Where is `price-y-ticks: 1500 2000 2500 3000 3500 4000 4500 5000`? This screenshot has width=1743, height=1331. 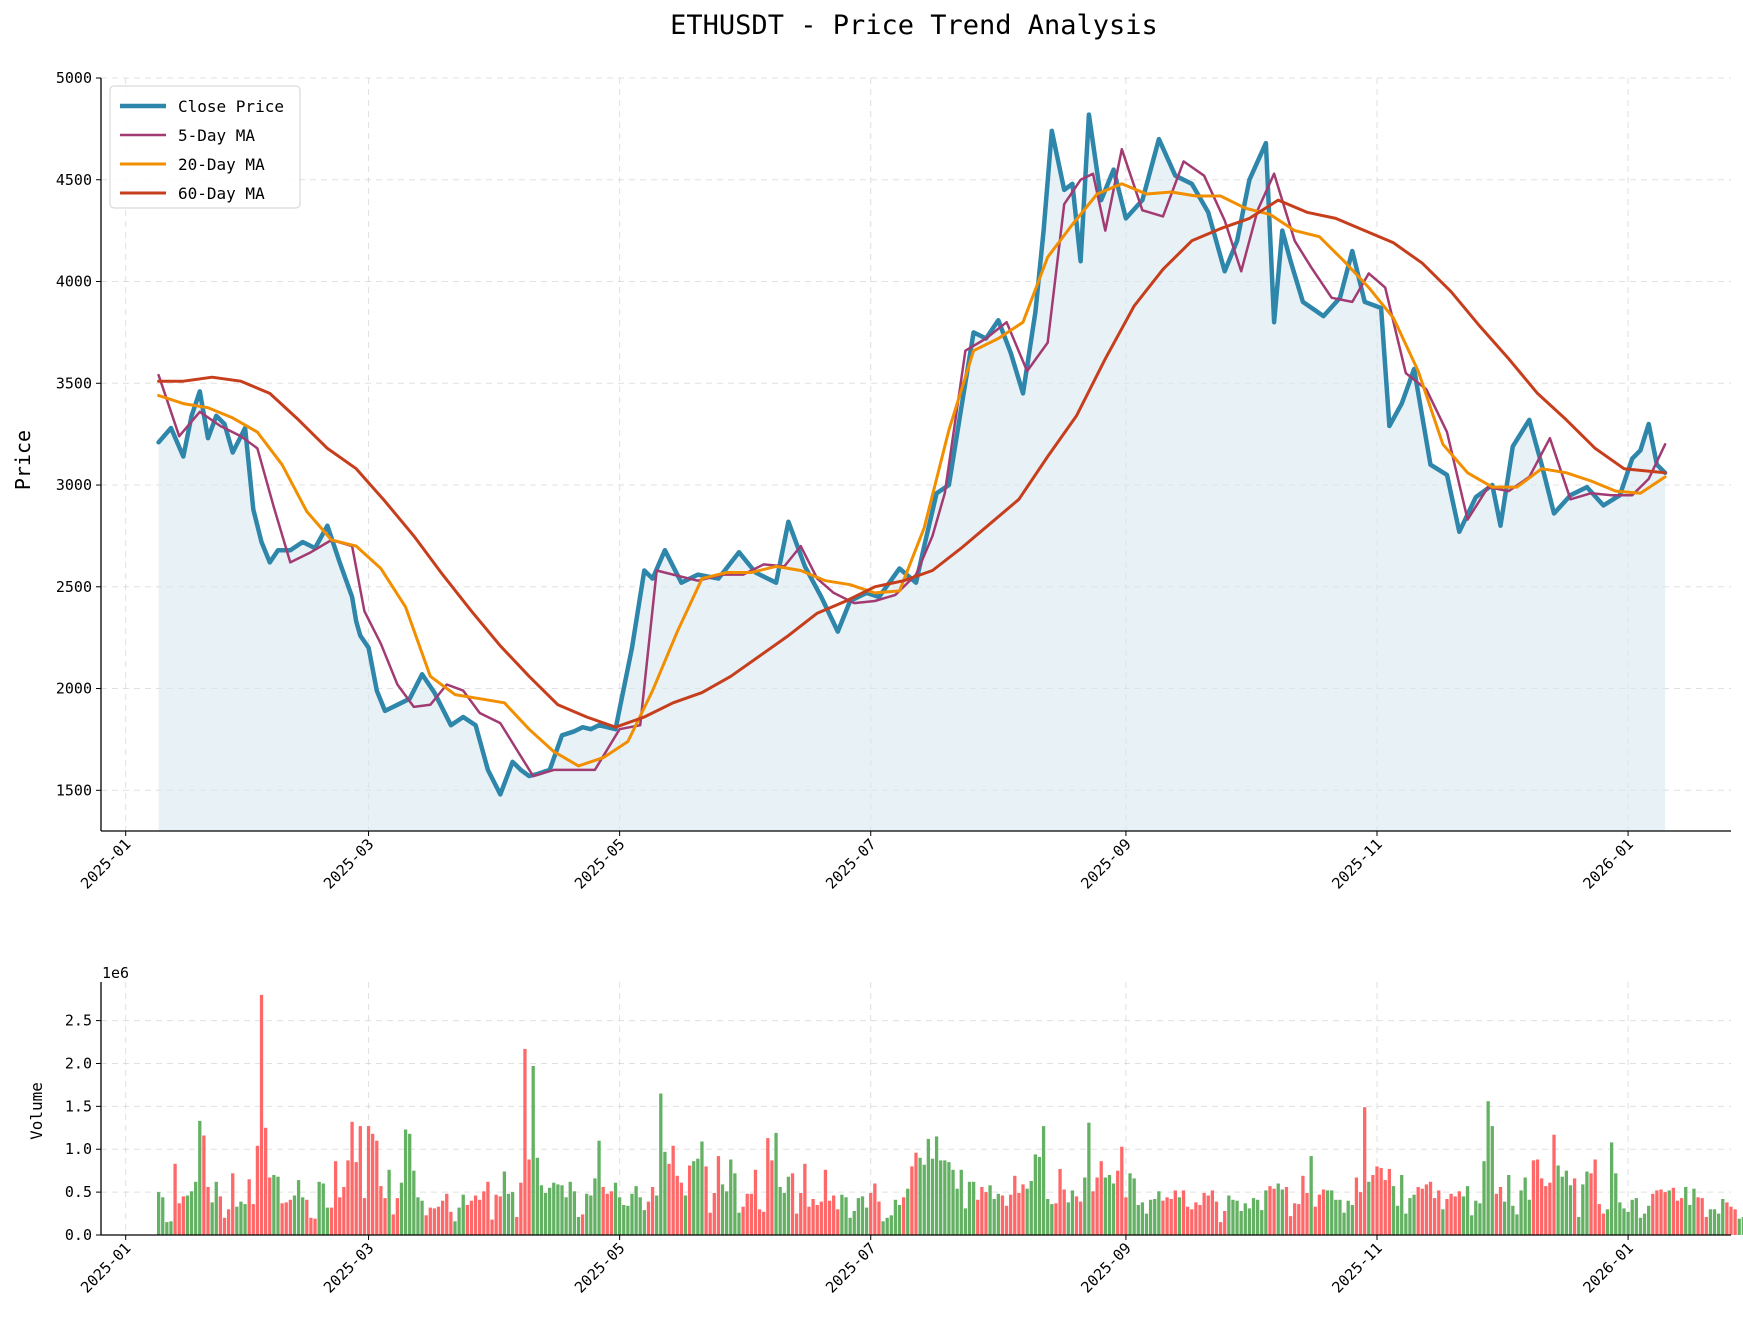 price-y-ticks: 1500 2000 2500 3000 3500 4000 4500 5000 is located at coordinates (78, 434).